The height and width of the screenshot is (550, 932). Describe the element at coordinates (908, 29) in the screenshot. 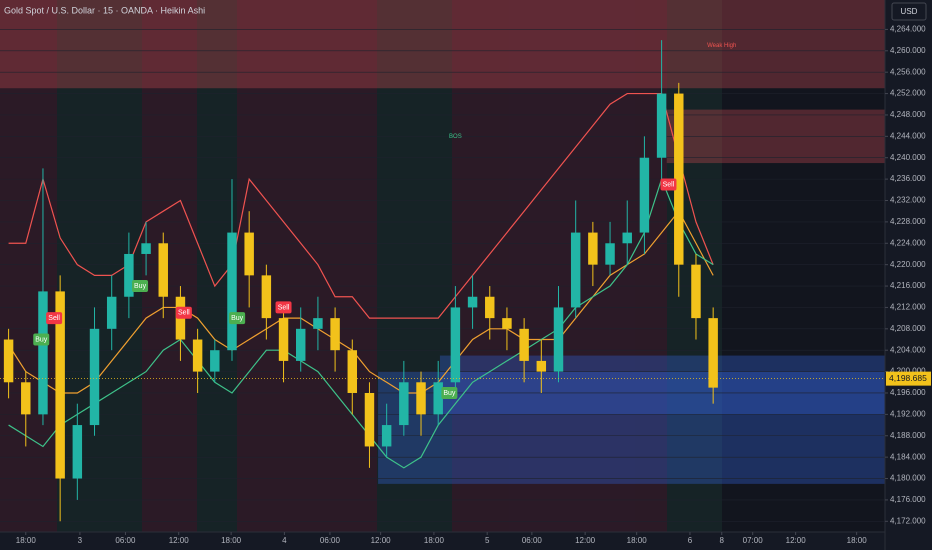

I see `y-tick-label: 4,264.000` at that location.